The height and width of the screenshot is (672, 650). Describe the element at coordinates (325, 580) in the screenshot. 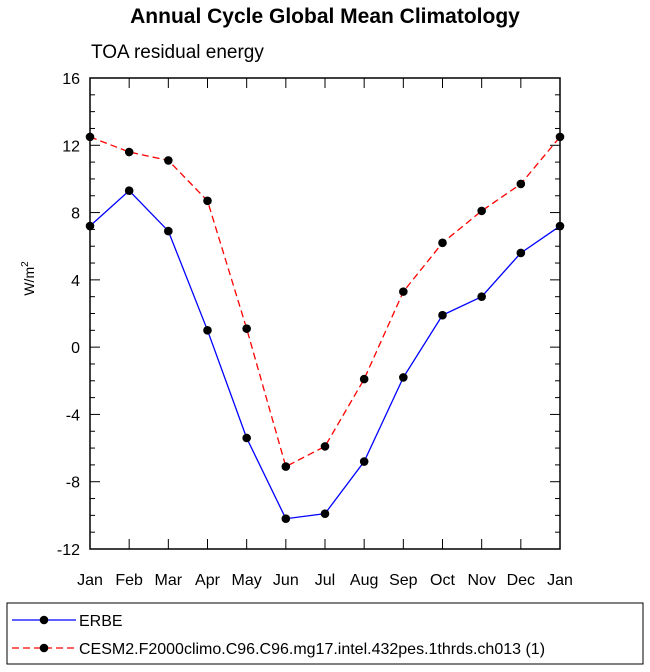

I see `x-tick-label: Jul` at that location.